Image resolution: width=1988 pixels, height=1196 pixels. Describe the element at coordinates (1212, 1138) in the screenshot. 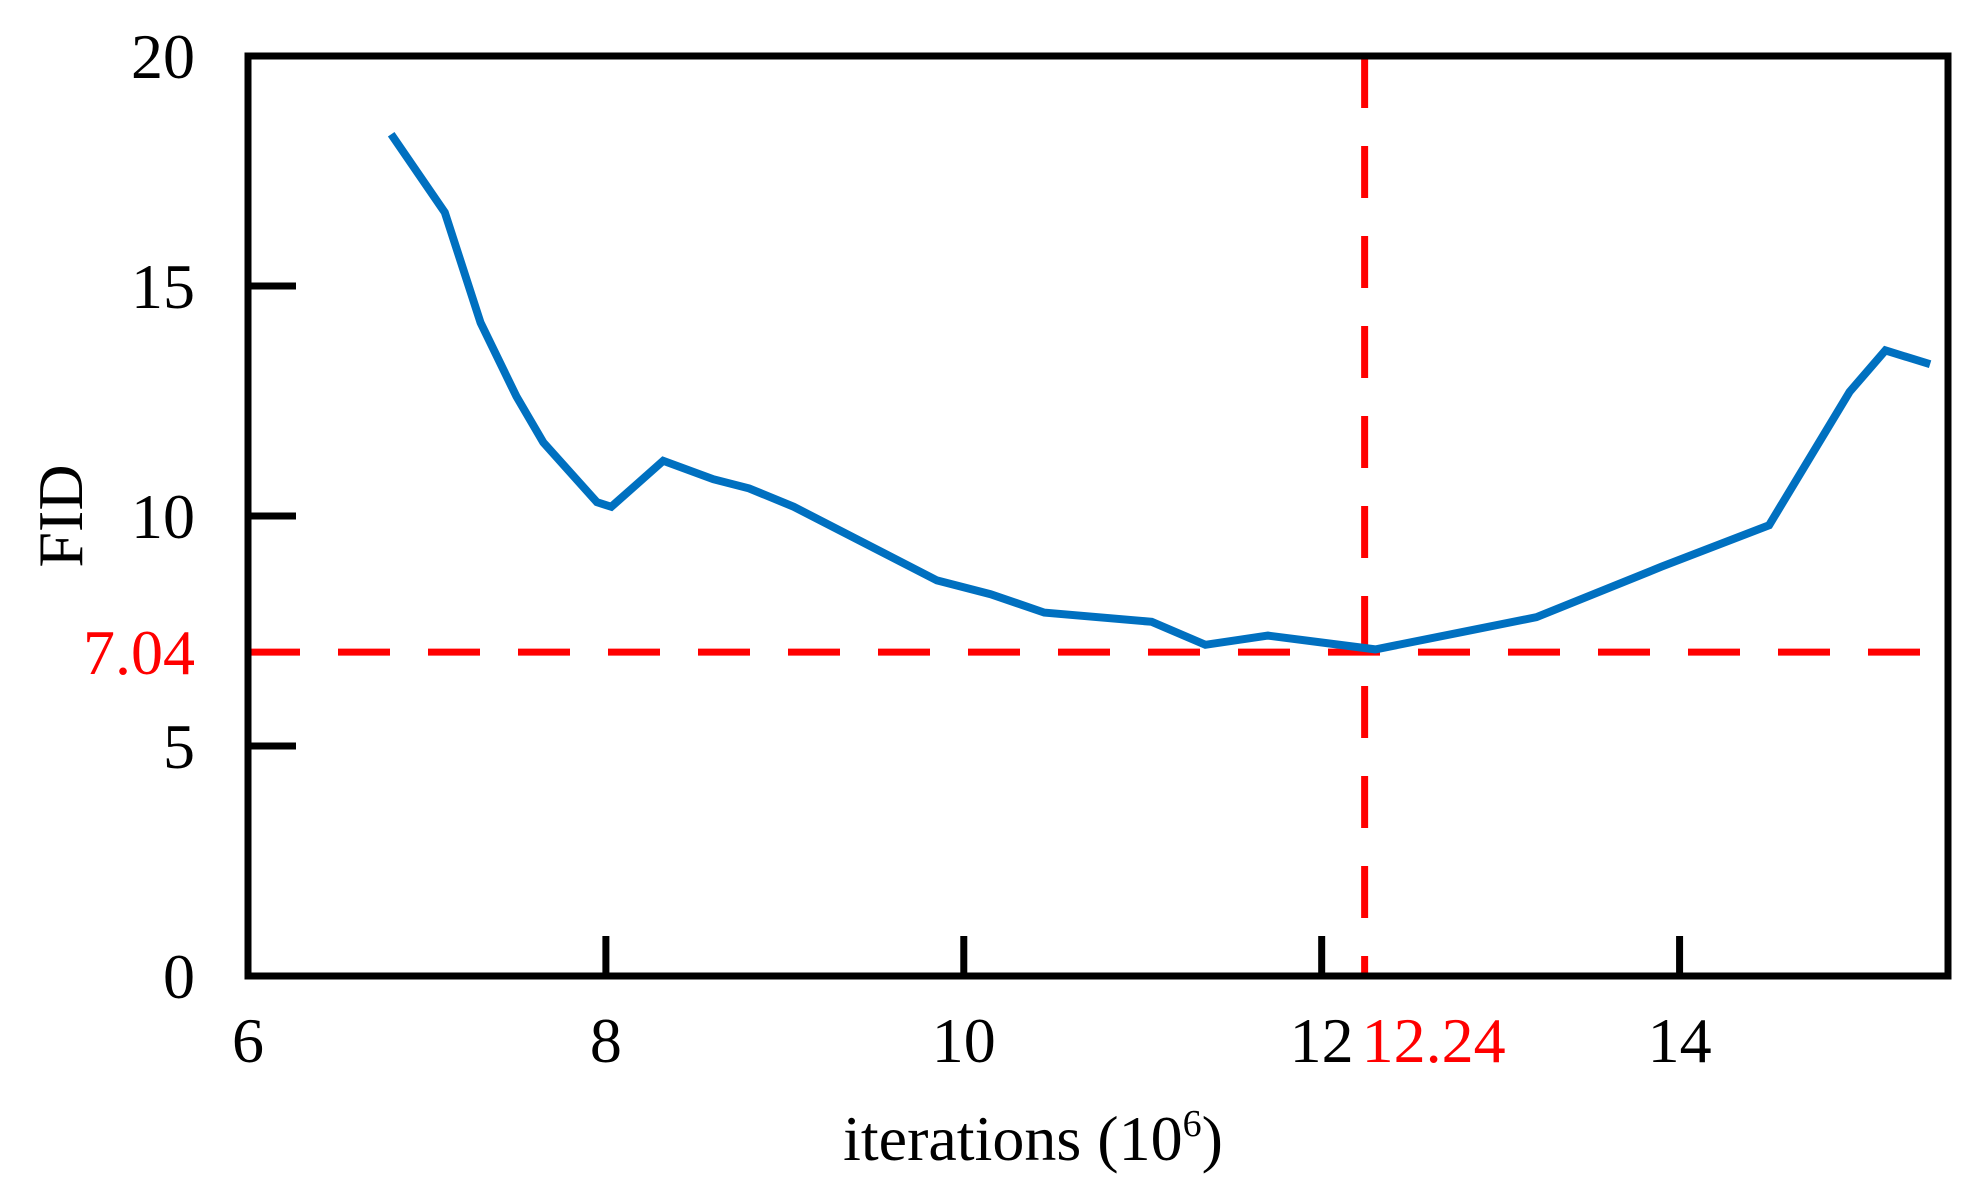

I see `x-axis-title-close: )` at that location.